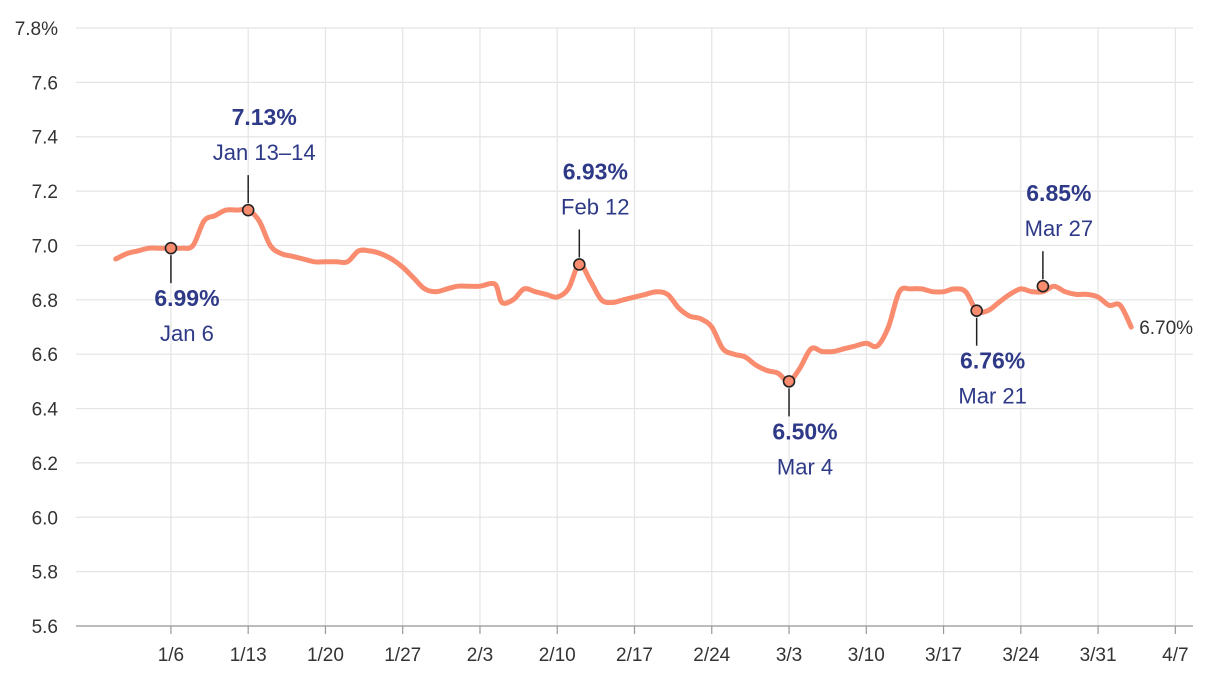  Describe the element at coordinates (992, 361) in the screenshot. I see `annotation-value-label: 6.76%` at that location.